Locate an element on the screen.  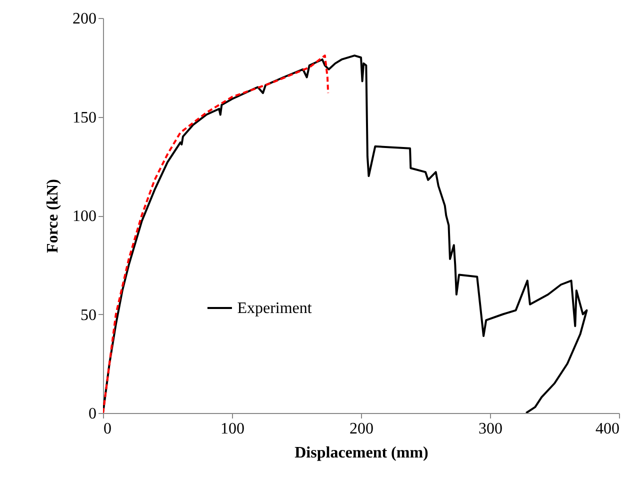
x-tick-label: 100 is located at coordinates (232, 429).